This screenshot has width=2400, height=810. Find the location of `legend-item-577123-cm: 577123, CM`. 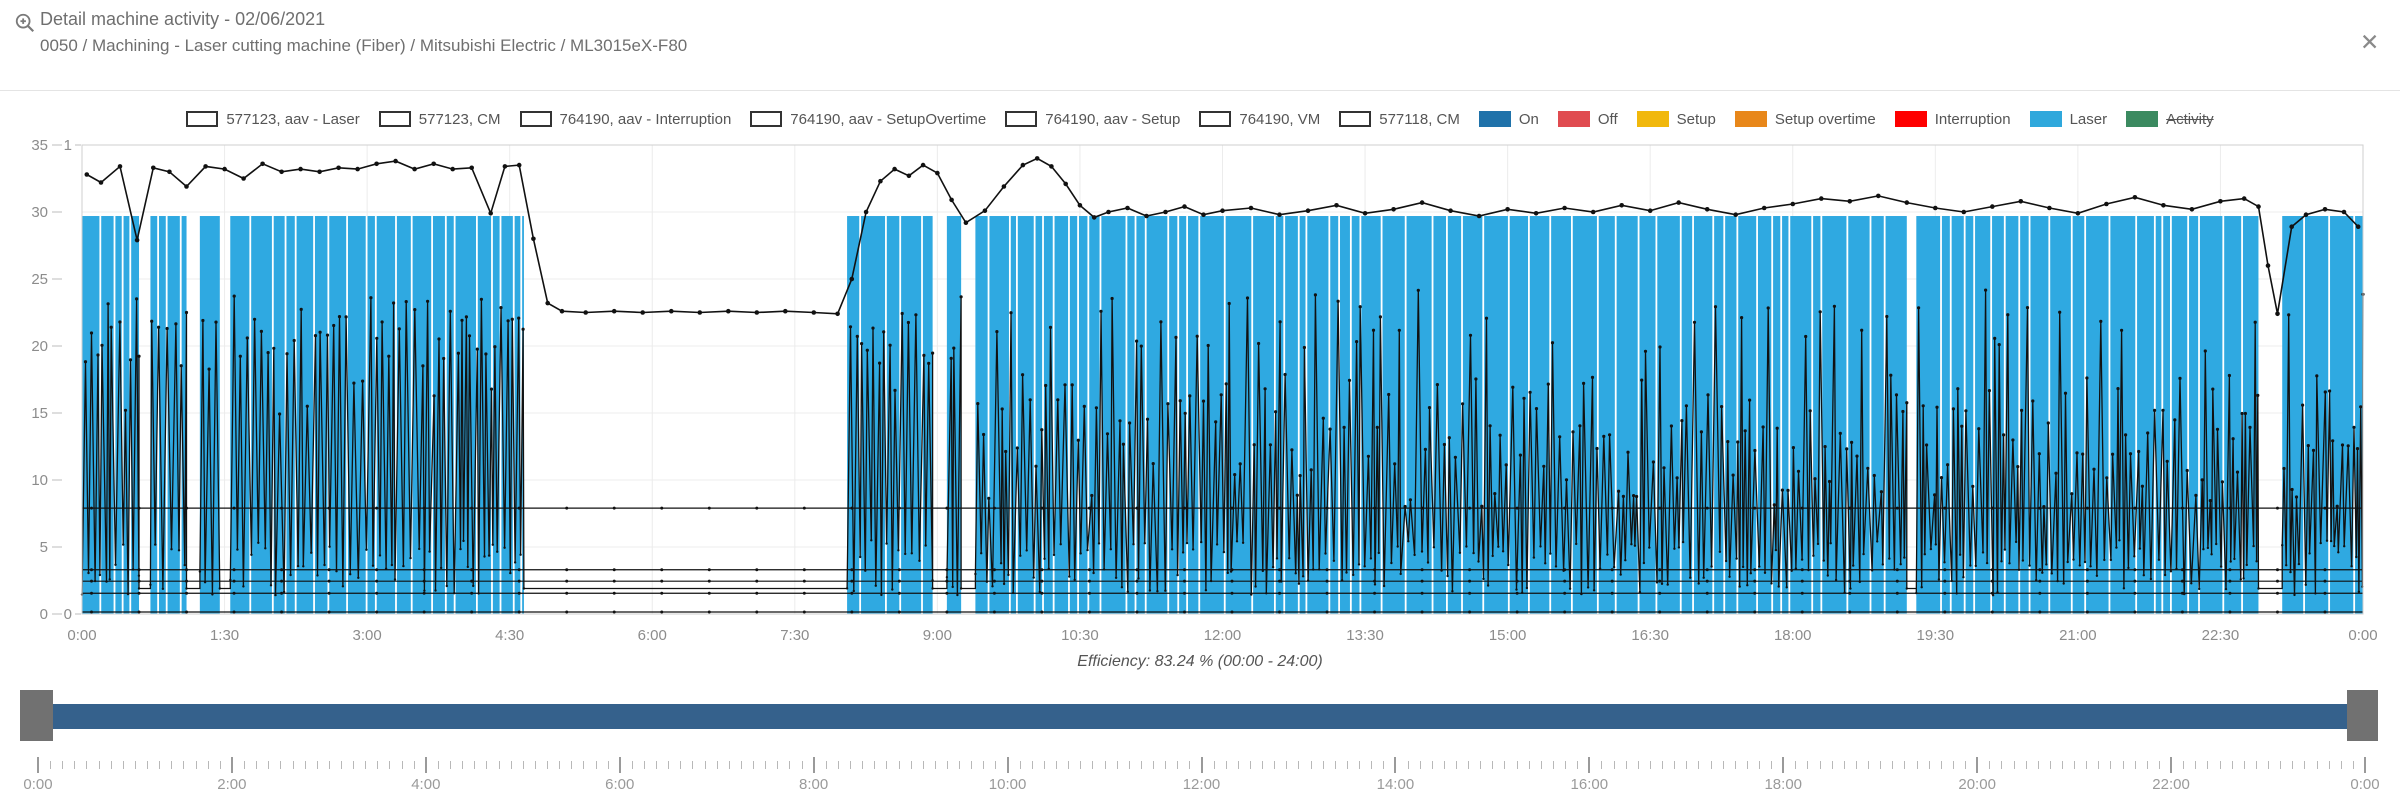

legend-item-577123-cm: 577123, CM is located at coordinates (439, 119).